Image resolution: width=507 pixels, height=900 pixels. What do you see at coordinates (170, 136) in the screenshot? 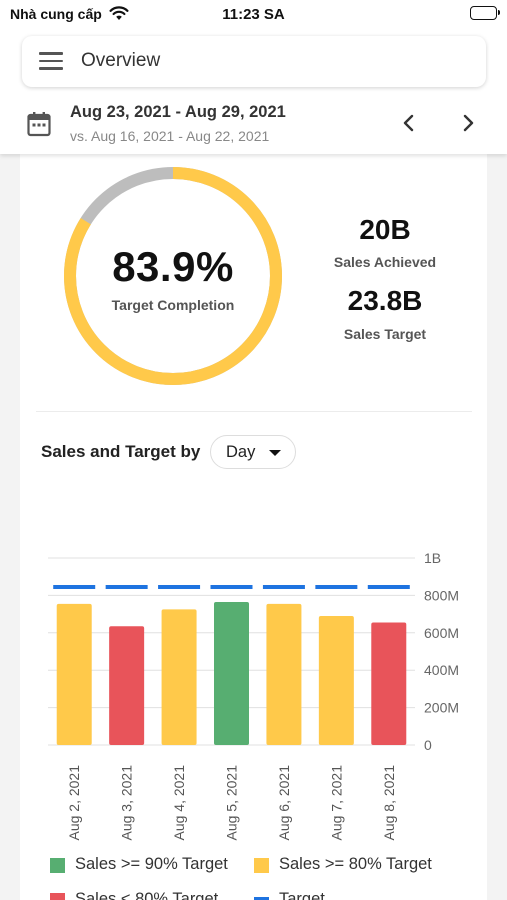
I see `comparison-date-range: vs. Aug 16, 2021 - Aug 22, 2021` at bounding box center [170, 136].